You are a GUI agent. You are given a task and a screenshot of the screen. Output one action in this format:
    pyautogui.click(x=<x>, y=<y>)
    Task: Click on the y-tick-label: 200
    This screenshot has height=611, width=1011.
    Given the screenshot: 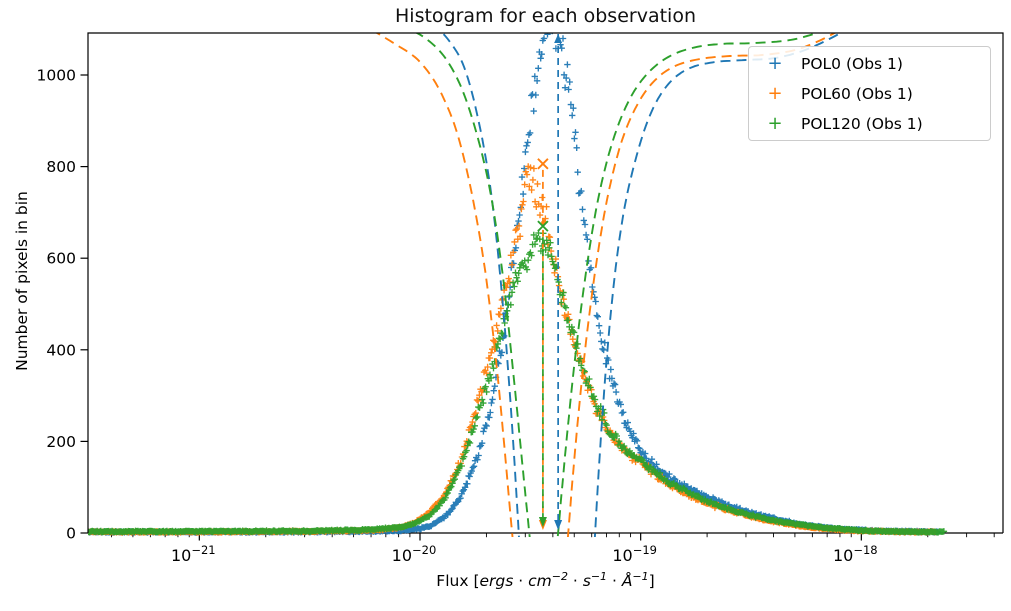 What is the action you would take?
    pyautogui.click(x=61, y=442)
    